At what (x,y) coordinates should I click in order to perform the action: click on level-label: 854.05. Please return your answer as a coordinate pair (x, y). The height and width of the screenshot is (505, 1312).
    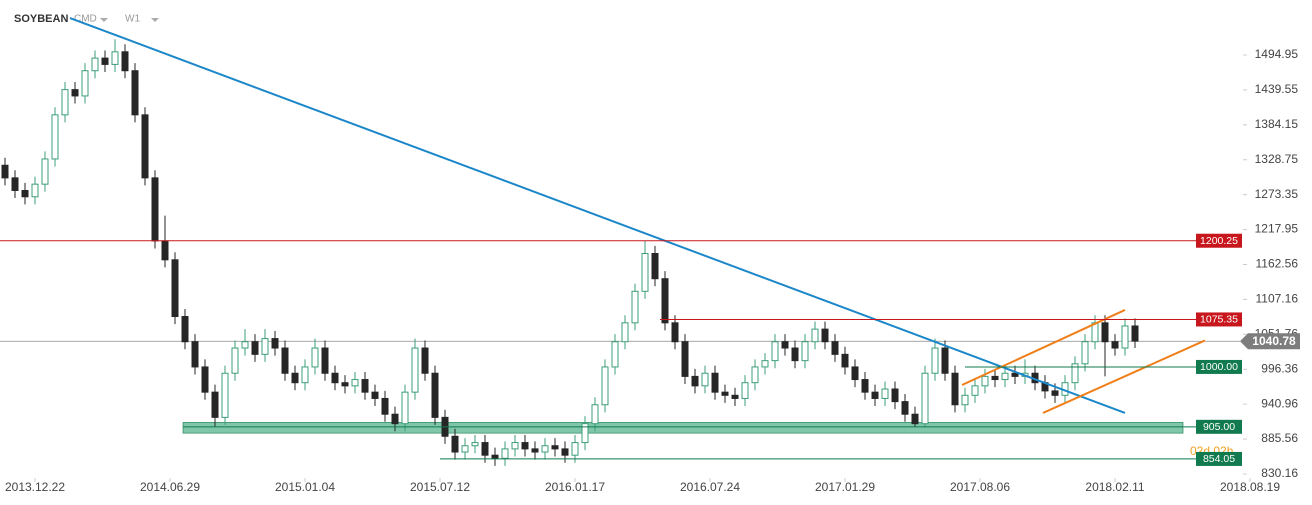
    Looking at the image, I should click on (1219, 459).